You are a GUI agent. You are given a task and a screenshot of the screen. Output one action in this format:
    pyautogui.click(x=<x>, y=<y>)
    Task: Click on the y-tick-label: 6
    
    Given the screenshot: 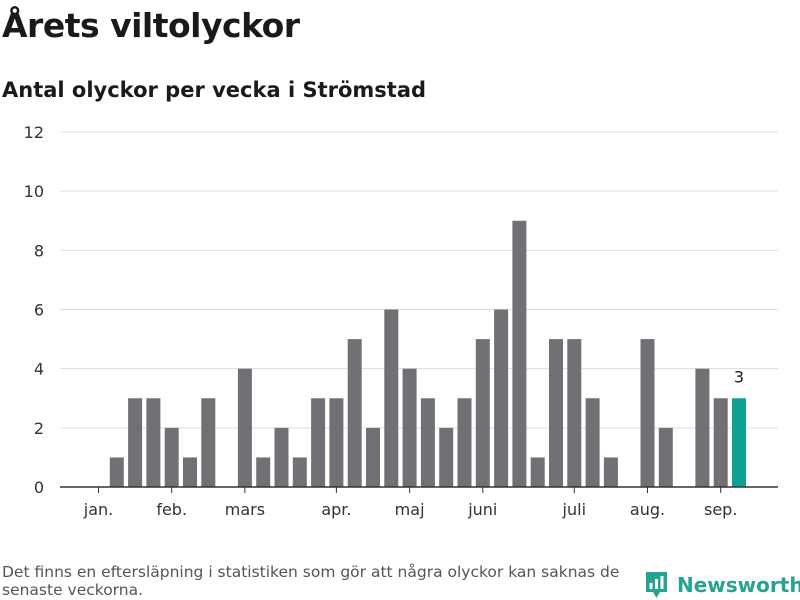 What is the action you would take?
    pyautogui.click(x=39, y=310)
    